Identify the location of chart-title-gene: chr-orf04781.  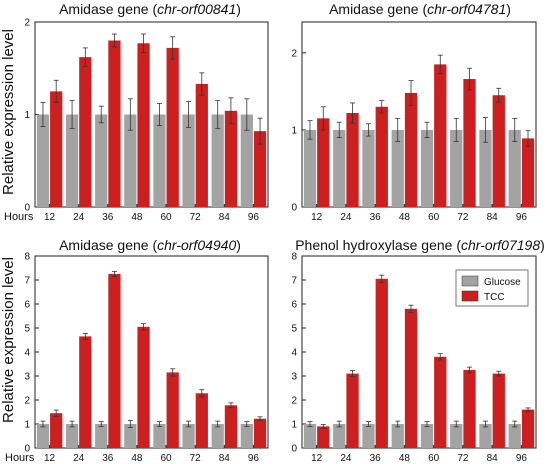
(466, 9).